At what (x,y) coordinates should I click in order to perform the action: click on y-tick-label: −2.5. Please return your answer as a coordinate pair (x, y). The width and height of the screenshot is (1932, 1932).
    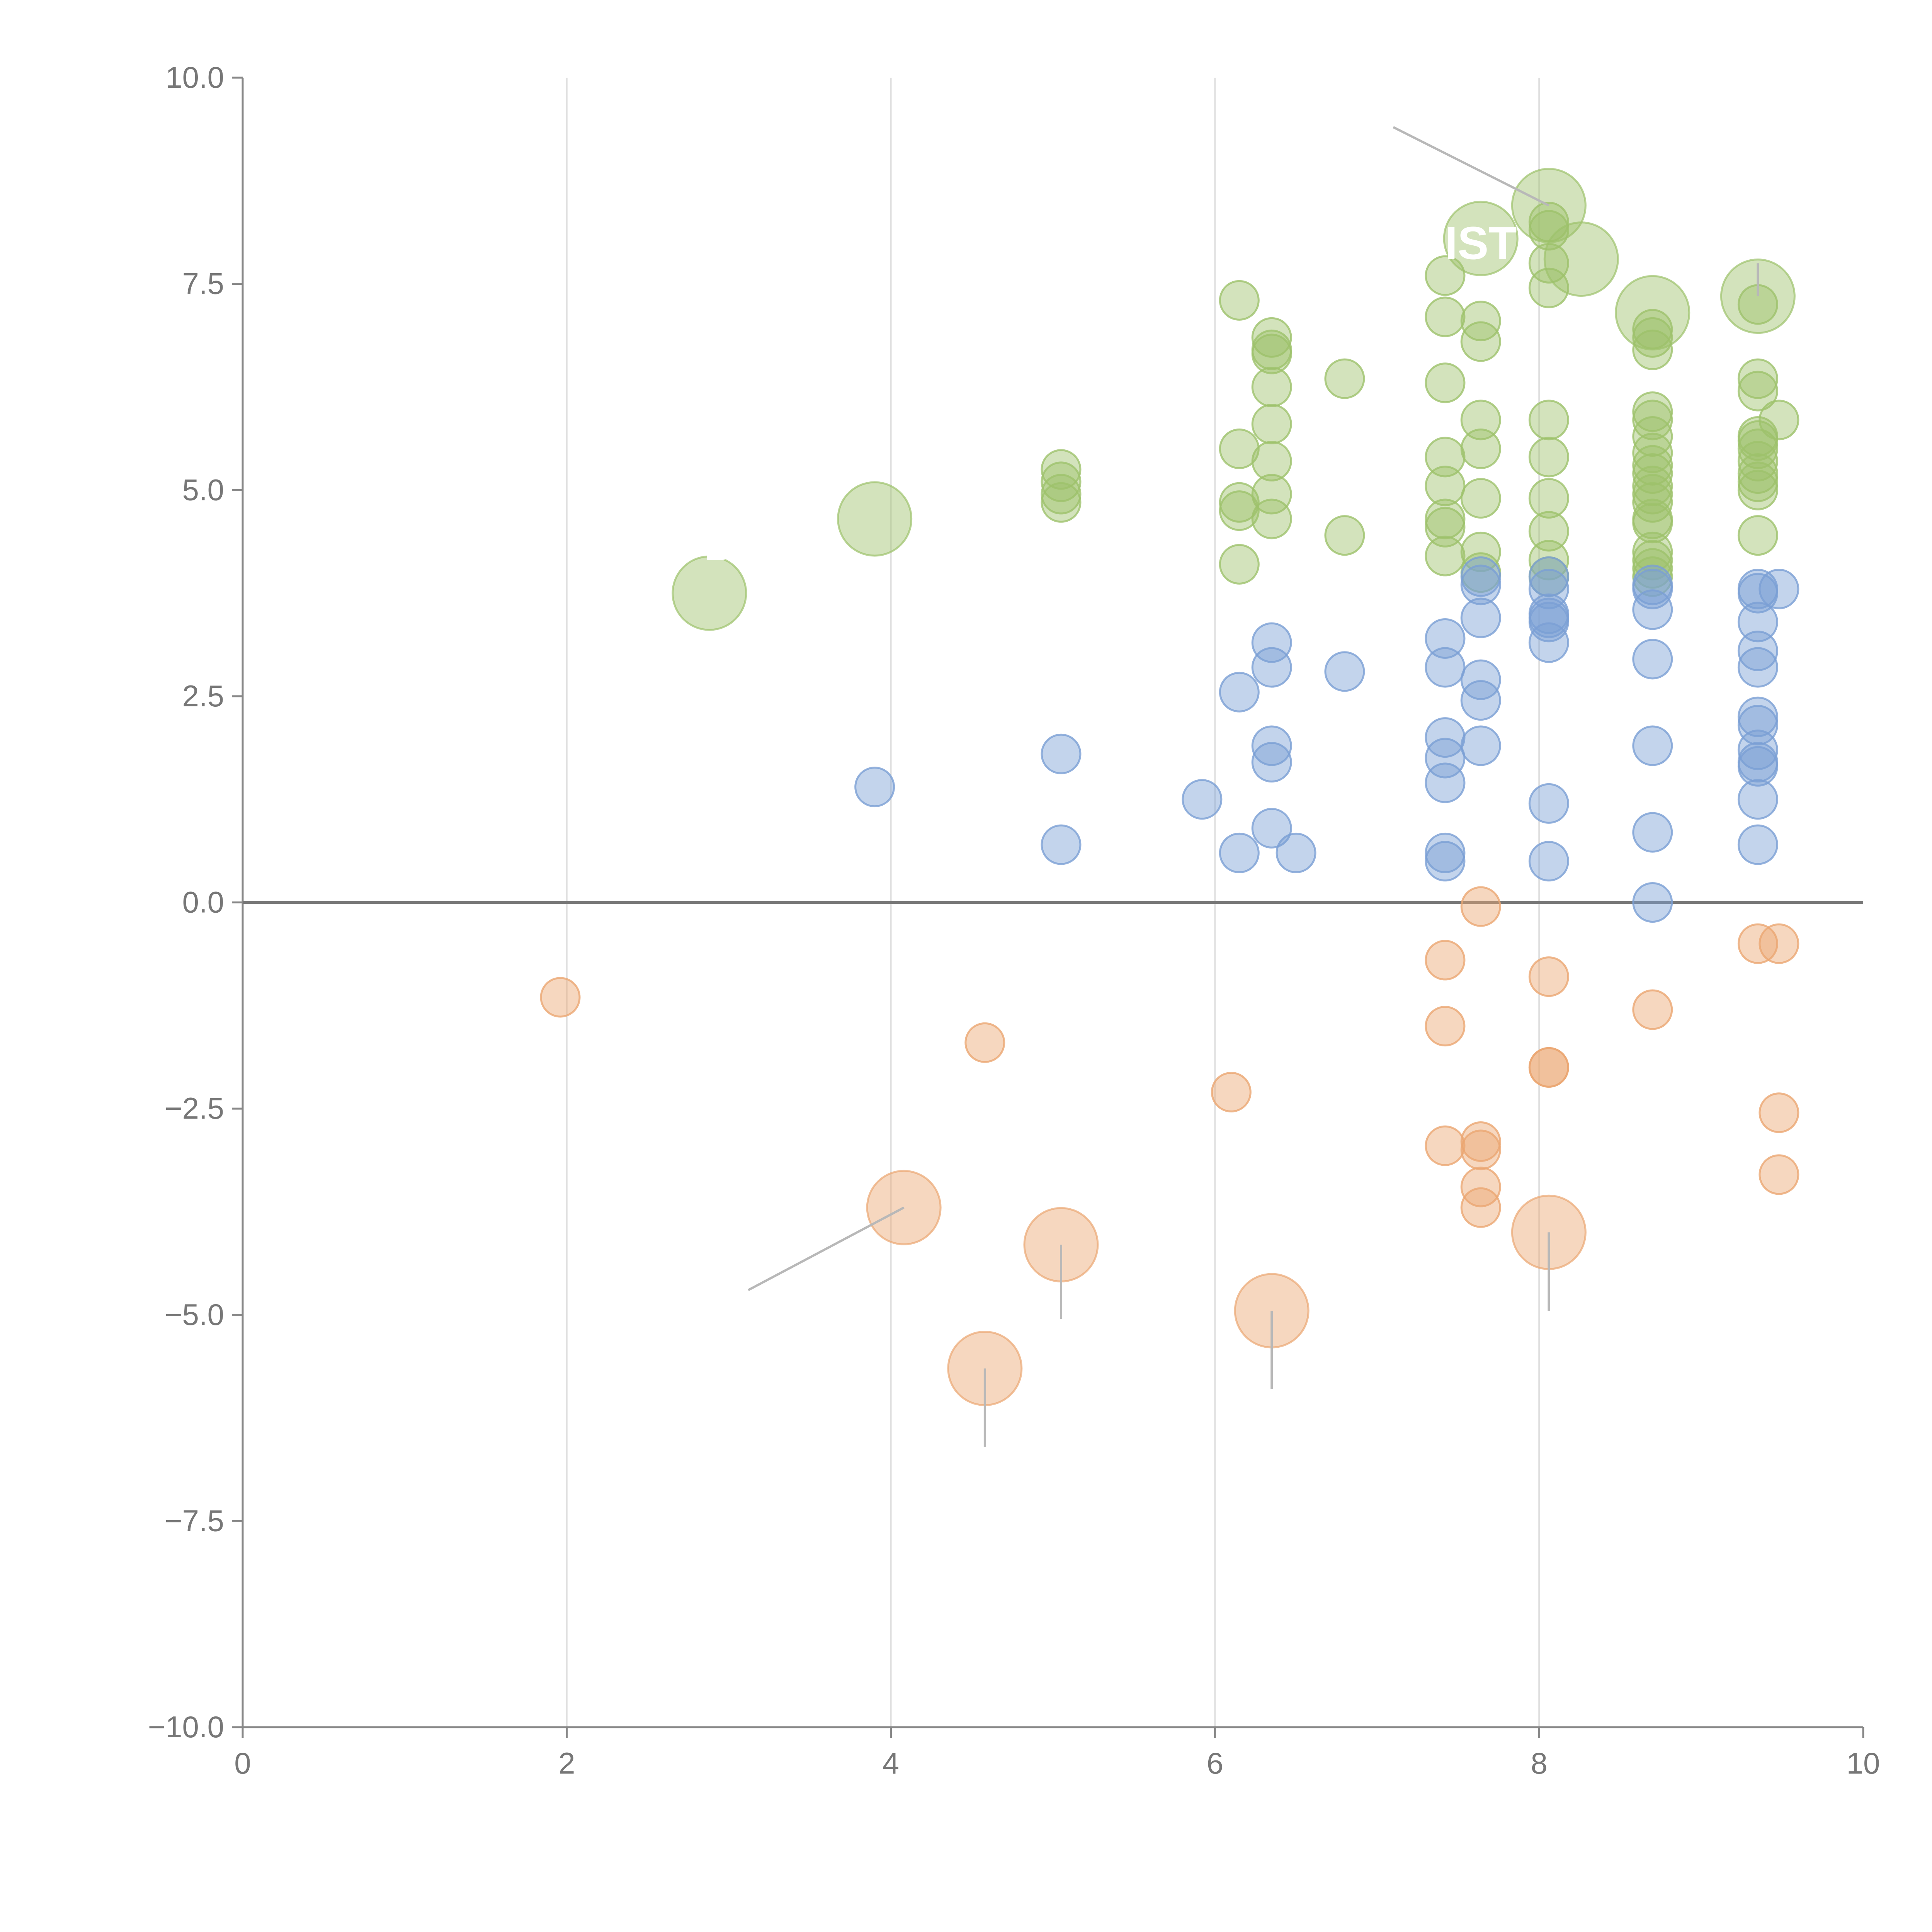
    Looking at the image, I should click on (194, 1108).